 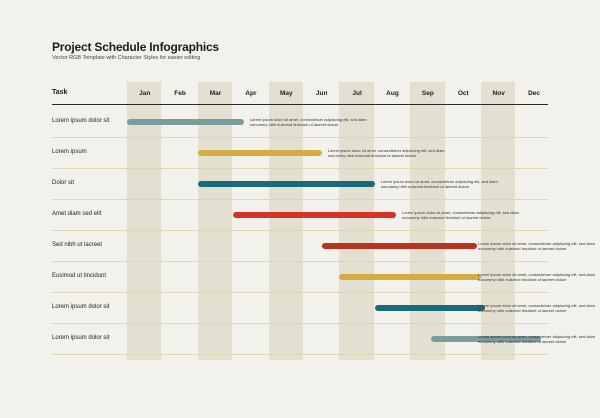 What do you see at coordinates (300, 104) in the screenshot?
I see `header-divider` at bounding box center [300, 104].